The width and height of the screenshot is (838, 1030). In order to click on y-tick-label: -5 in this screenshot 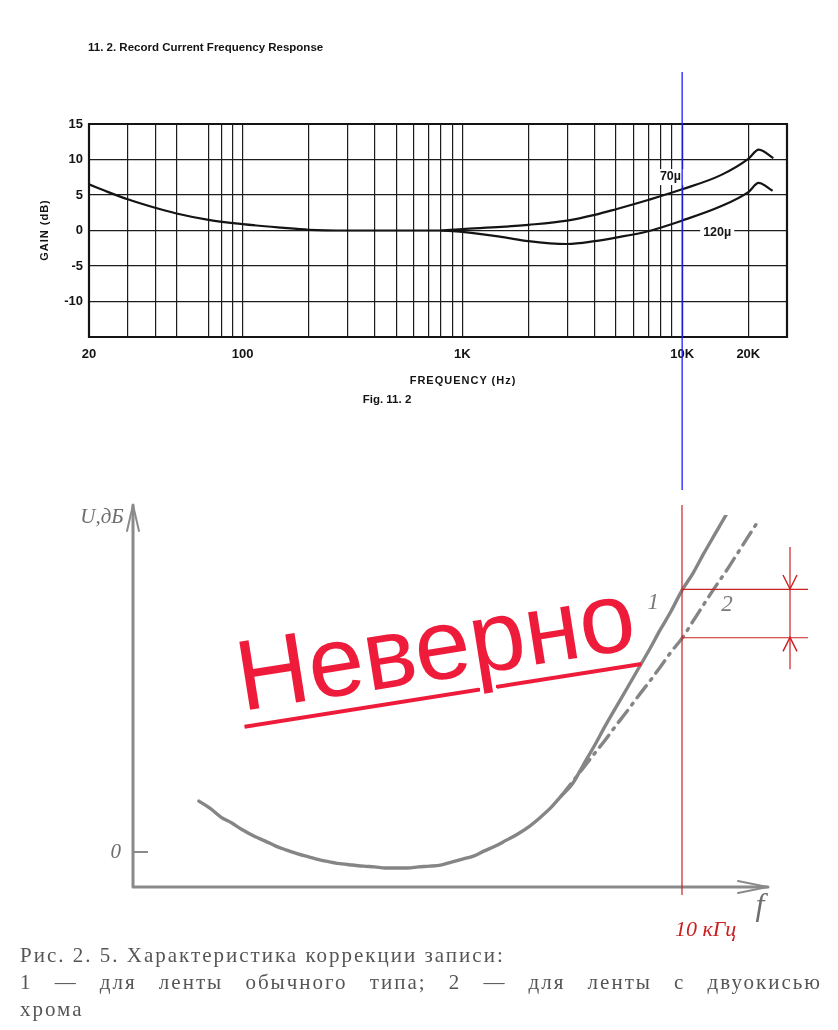, I will do `click(77, 265)`.